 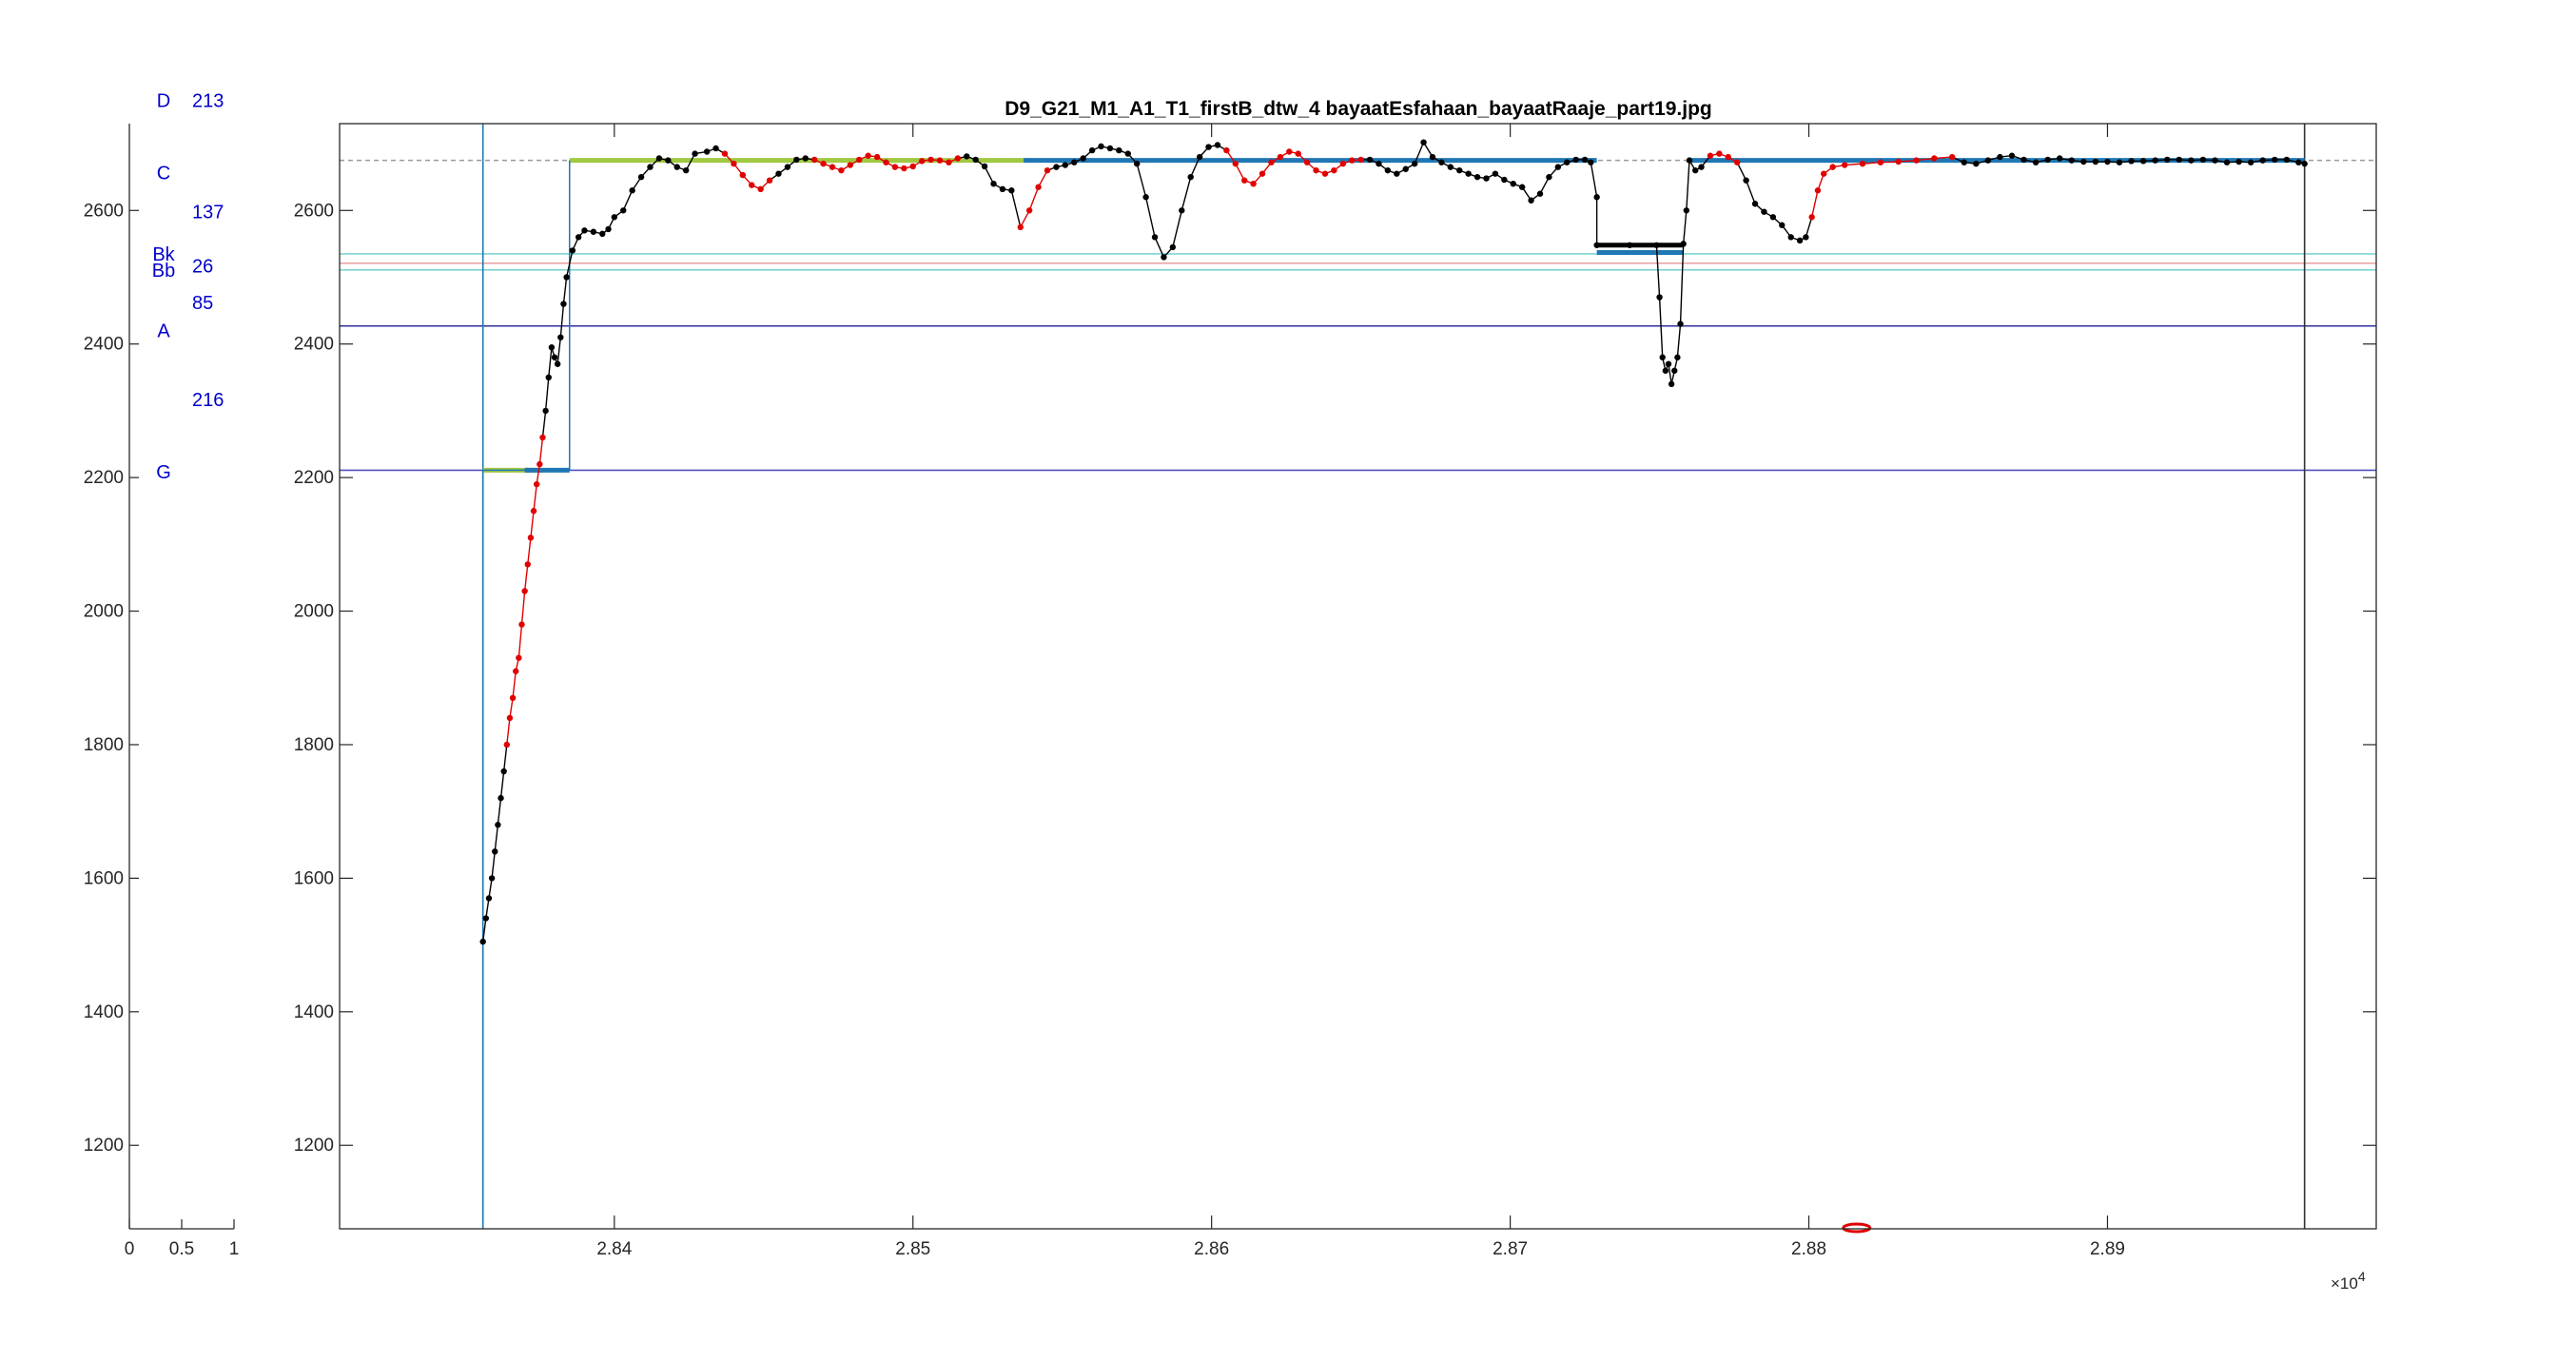 I want to click on interval-label: 85, so click(x=203, y=303).